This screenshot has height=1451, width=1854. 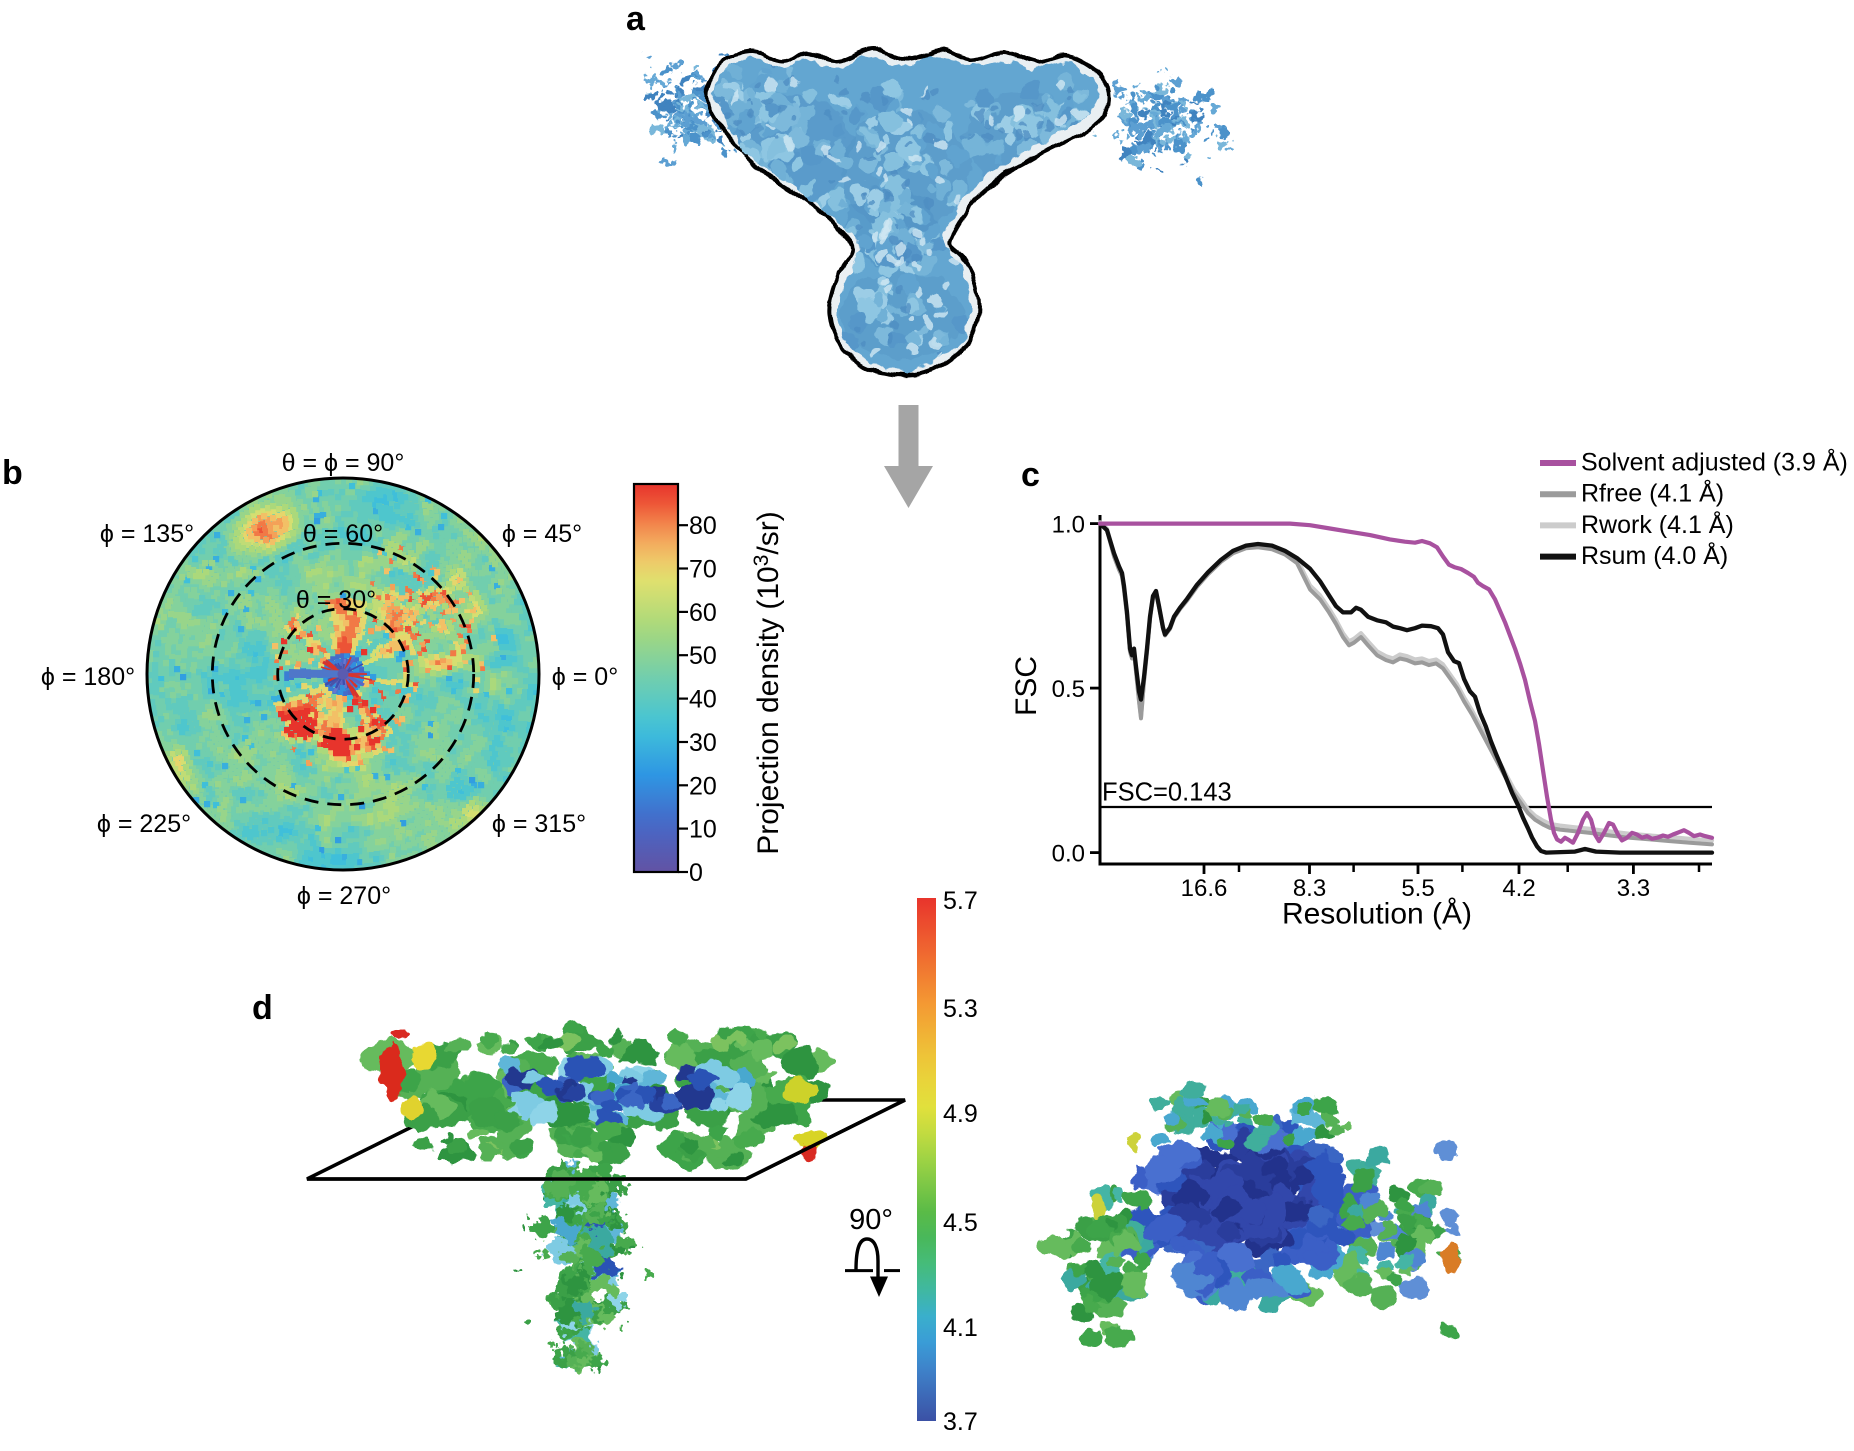 I want to click on svg-text: 90°, so click(x=871, y=1220).